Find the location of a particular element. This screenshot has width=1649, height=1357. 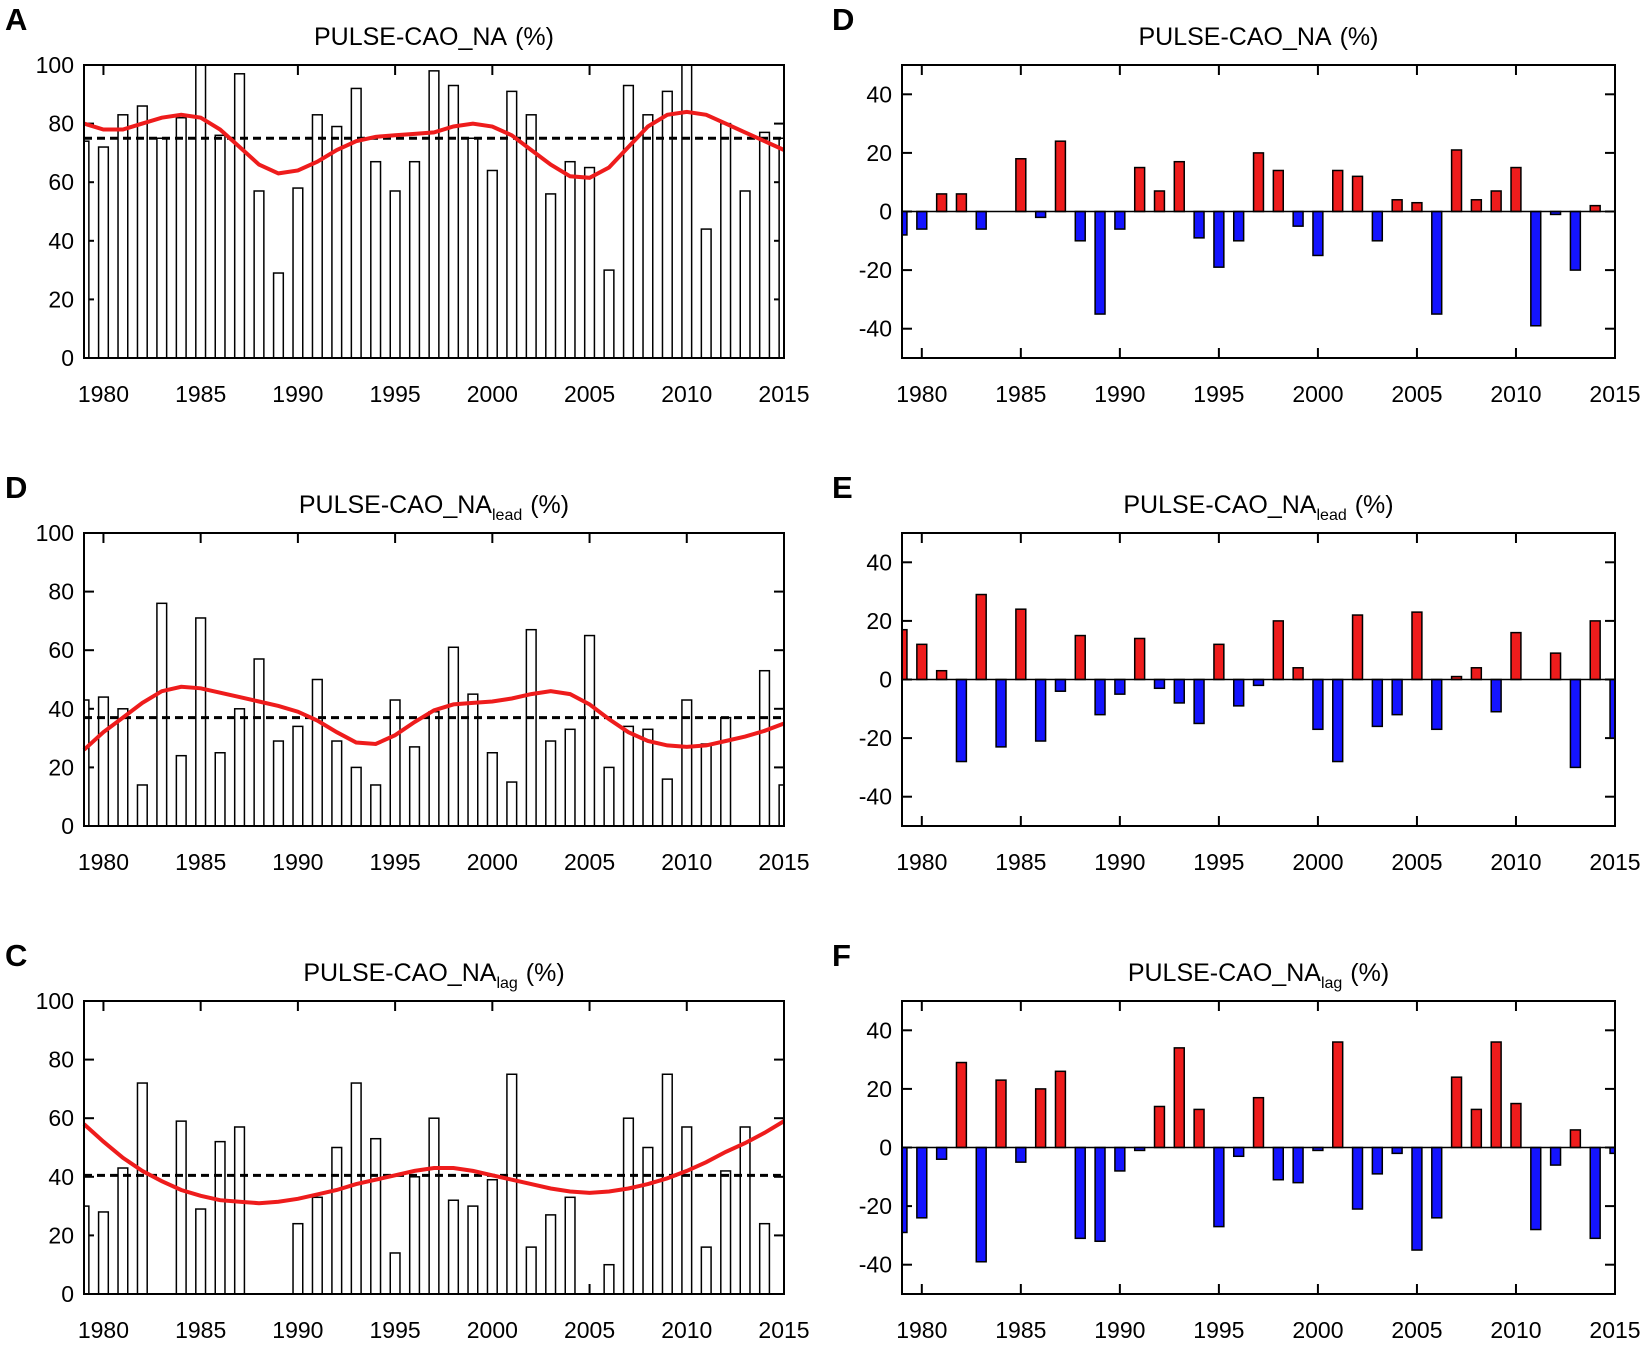

x-tick-label: 1995 is located at coordinates (1218, 394).